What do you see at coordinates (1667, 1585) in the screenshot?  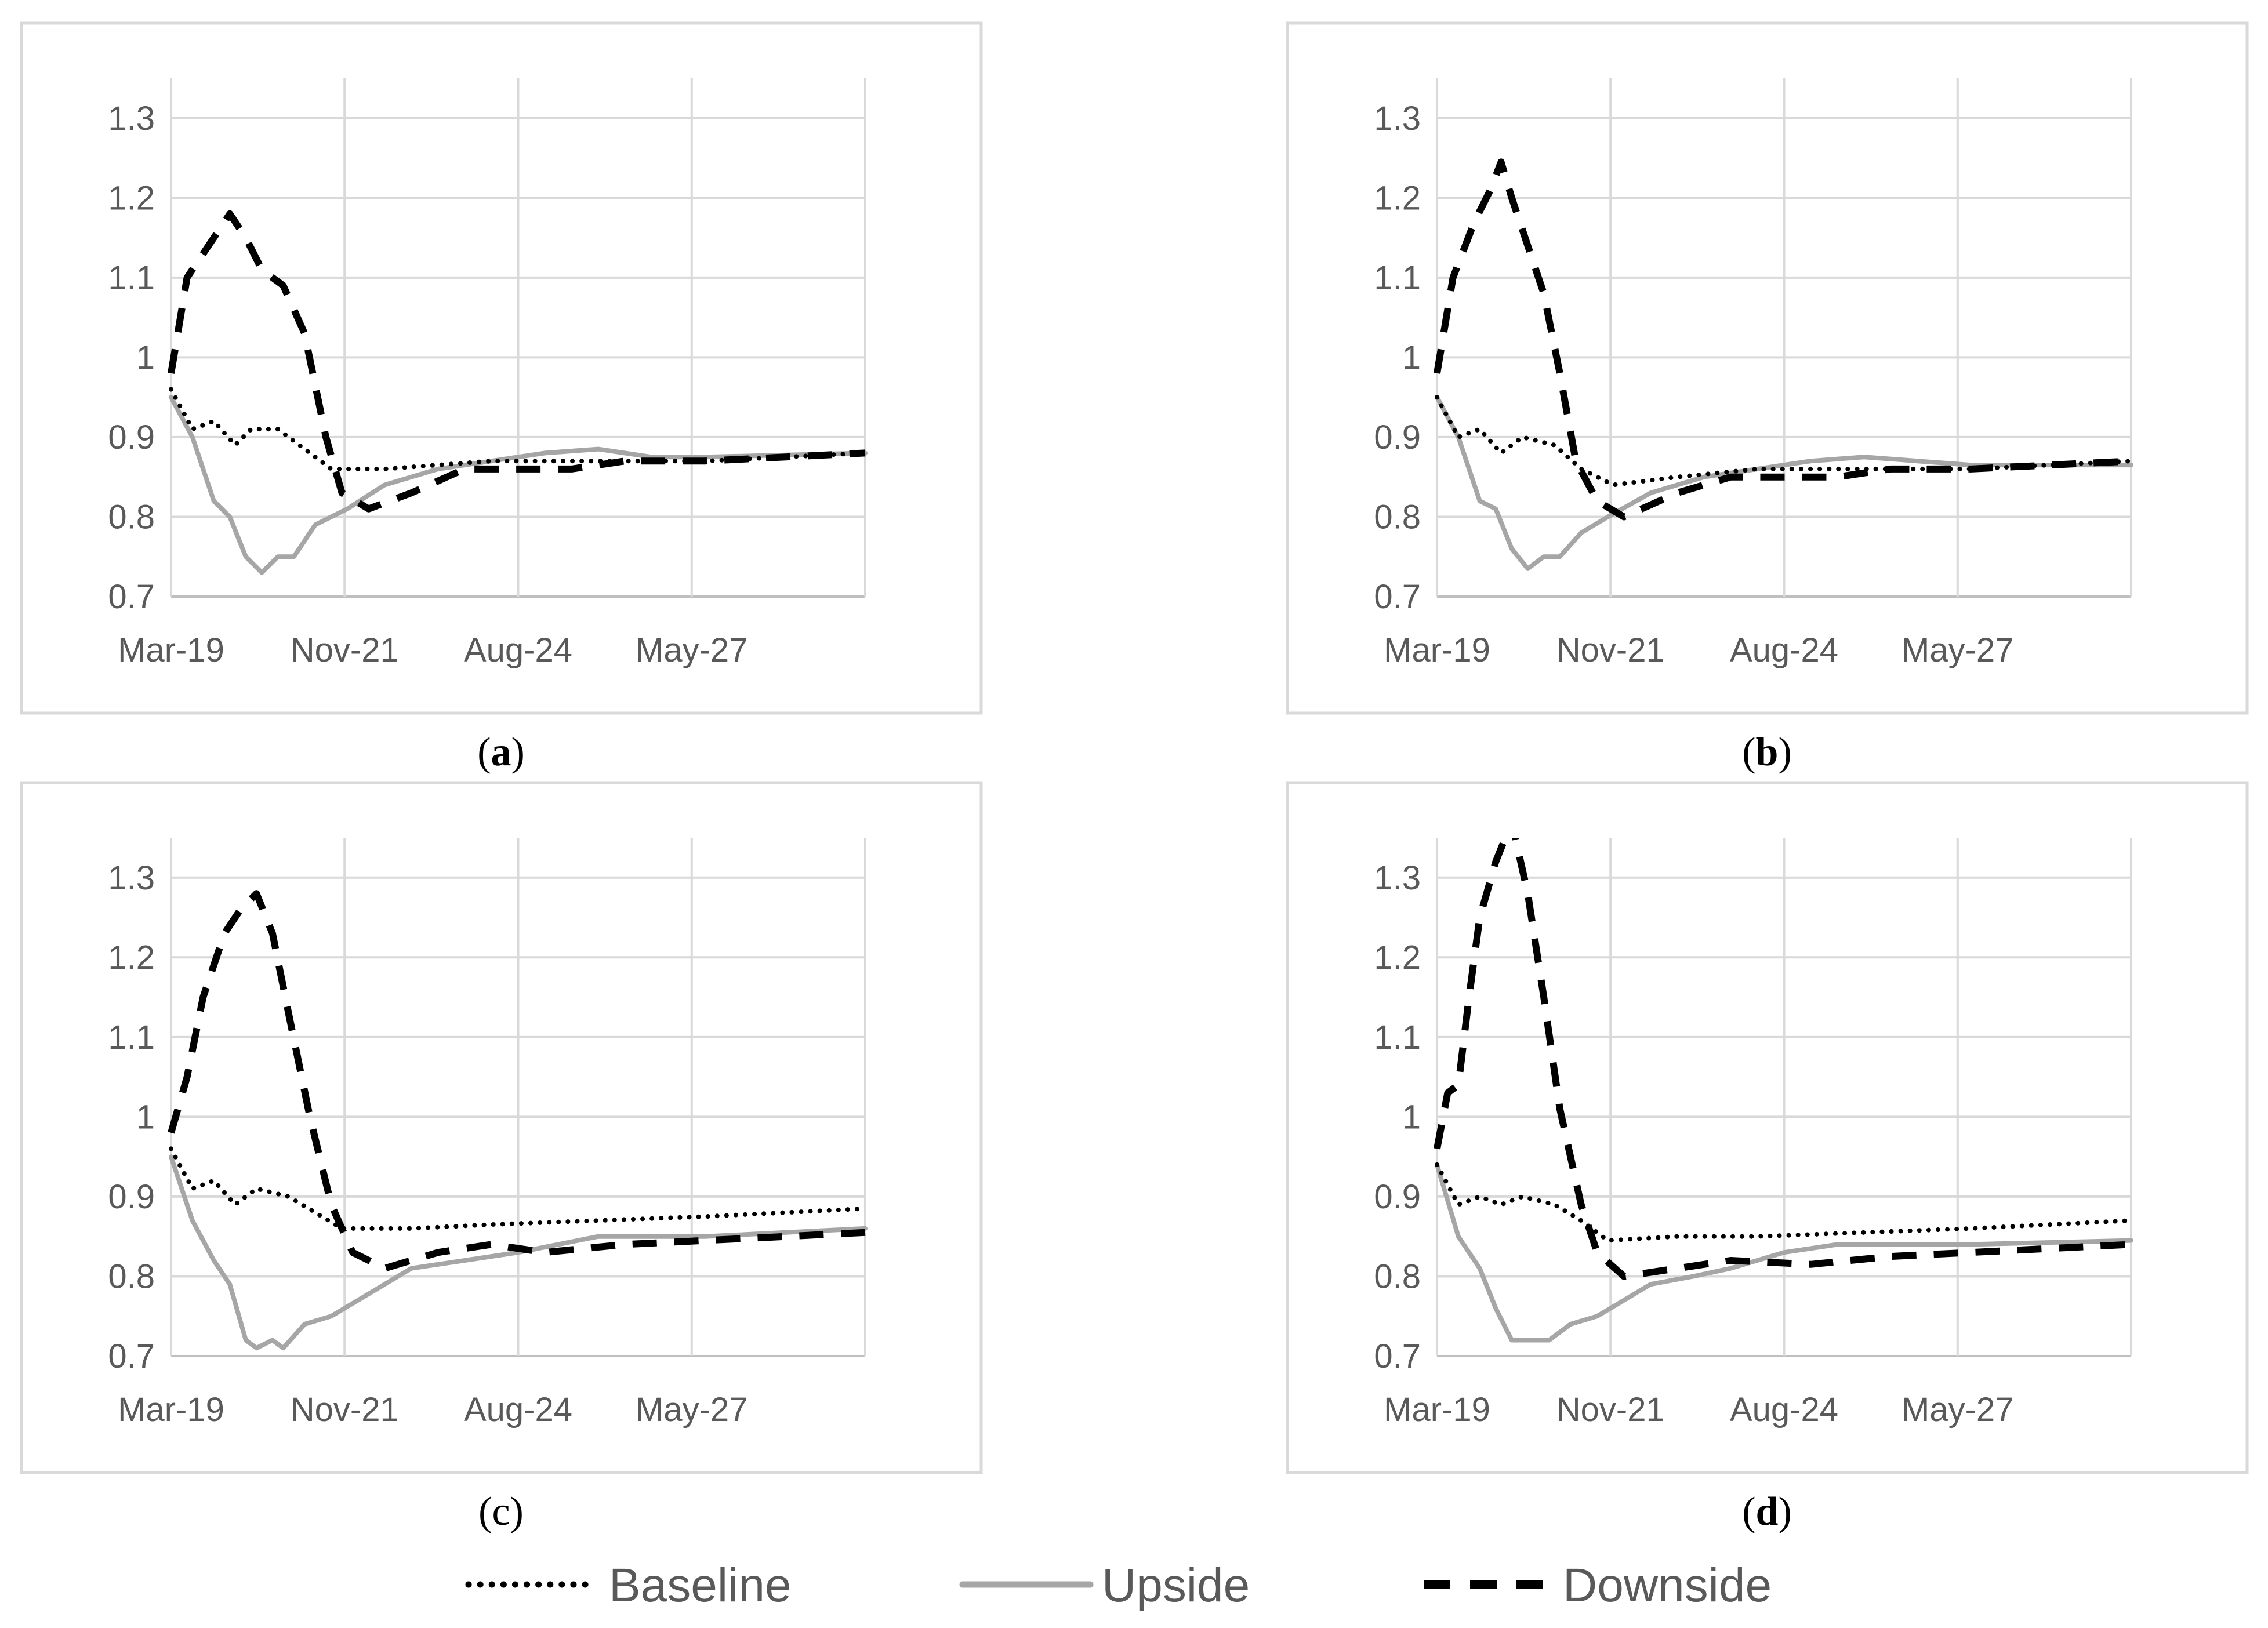 I see `legend-label-downside: Downside` at bounding box center [1667, 1585].